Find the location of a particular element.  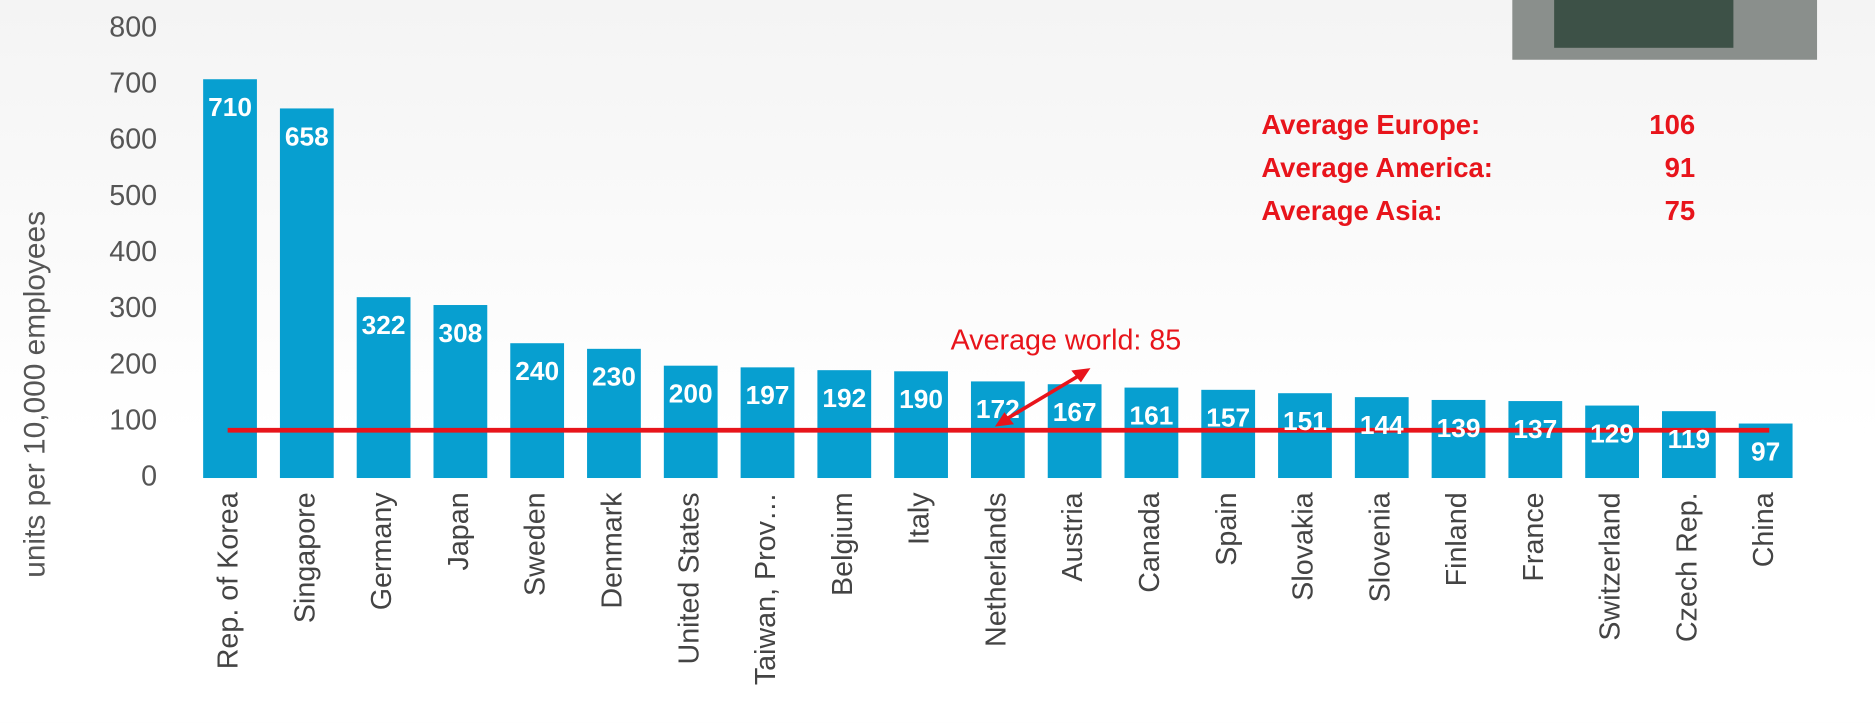

x-tick-label: Czech Rep. is located at coordinates (1687, 567).